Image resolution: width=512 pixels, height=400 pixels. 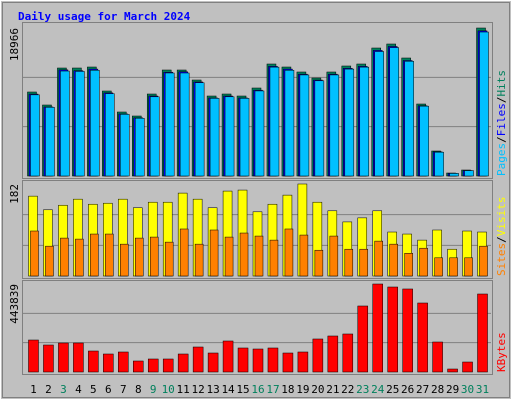 What do you see at coordinates (501, 119) in the screenshot?
I see `legend-entry: Files` at bounding box center [501, 119].